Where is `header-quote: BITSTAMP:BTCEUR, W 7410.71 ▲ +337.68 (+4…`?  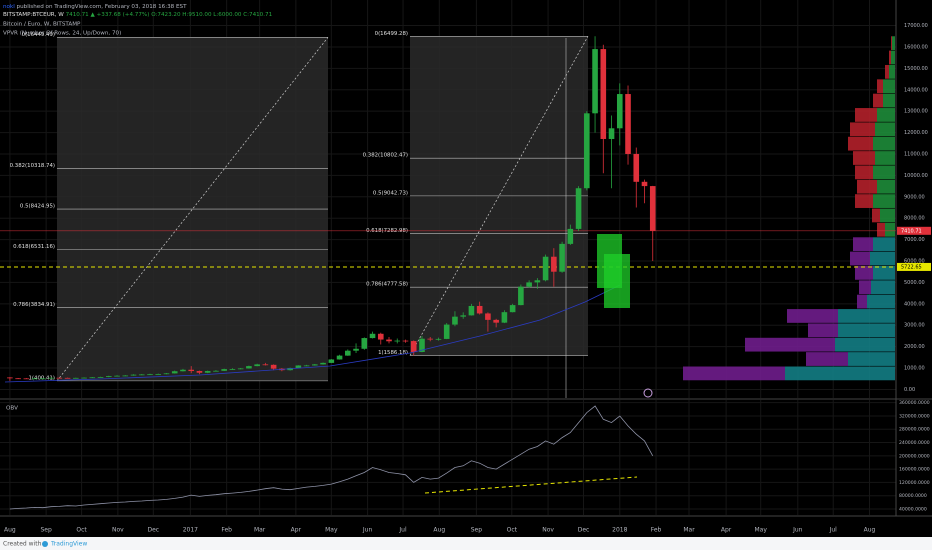
header-quote: BITSTAMP:BTCEUR, W 7410.71 ▲ +337.68 (+4… is located at coordinates (138, 15).